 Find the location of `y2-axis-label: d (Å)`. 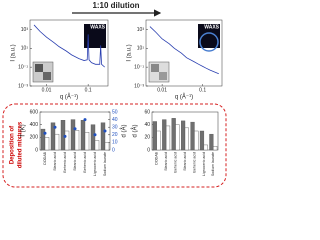

y2-axis-label: d (Å) is located at coordinates (124, 130).